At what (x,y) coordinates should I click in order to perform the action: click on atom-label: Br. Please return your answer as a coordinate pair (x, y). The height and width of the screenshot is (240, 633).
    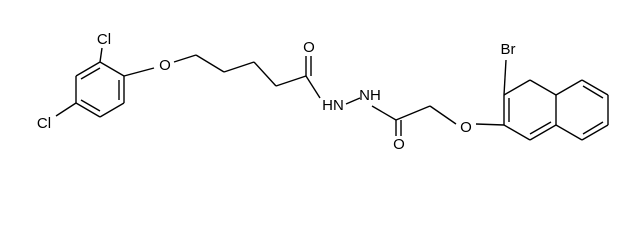
    Looking at the image, I should click on (508, 49).